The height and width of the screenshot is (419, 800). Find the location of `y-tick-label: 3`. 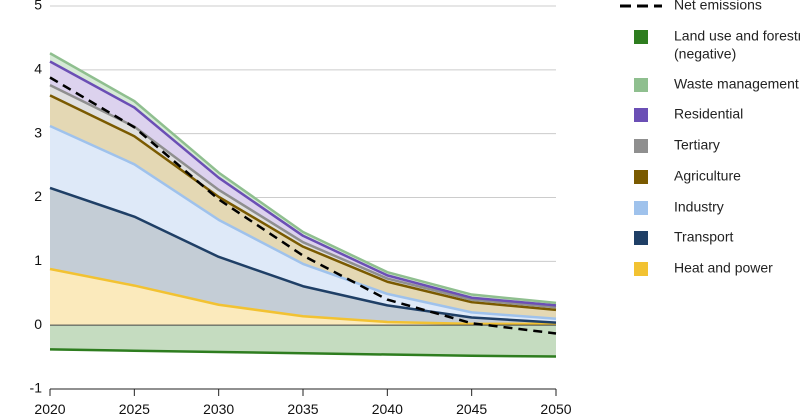

y-tick-label: 3 is located at coordinates (38, 132).